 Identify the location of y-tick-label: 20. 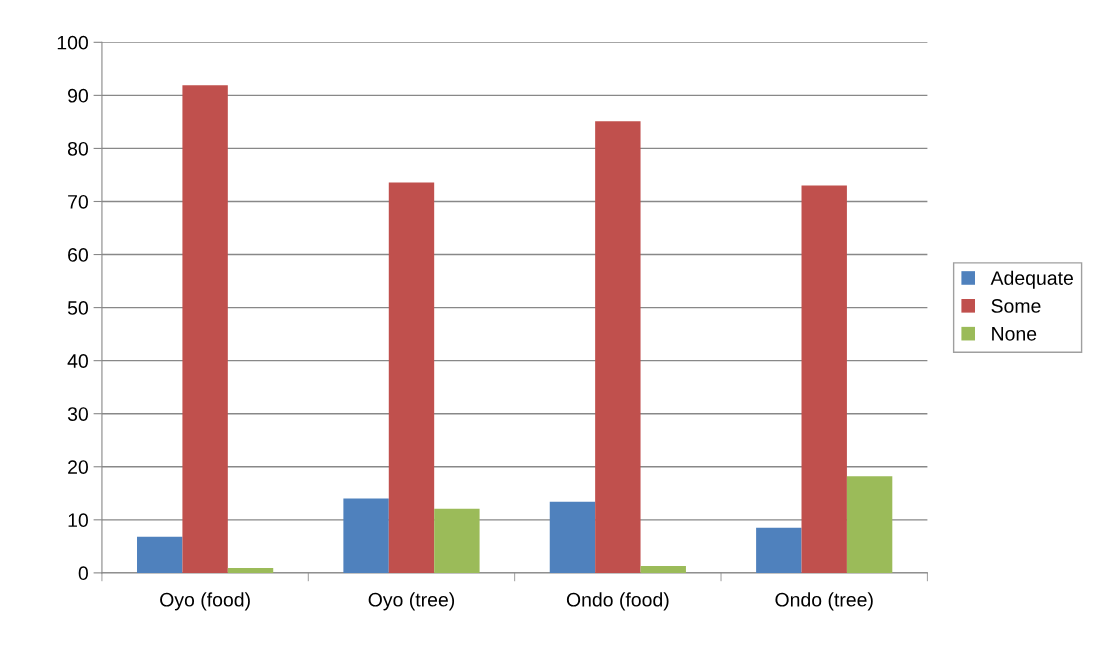
(78, 467).